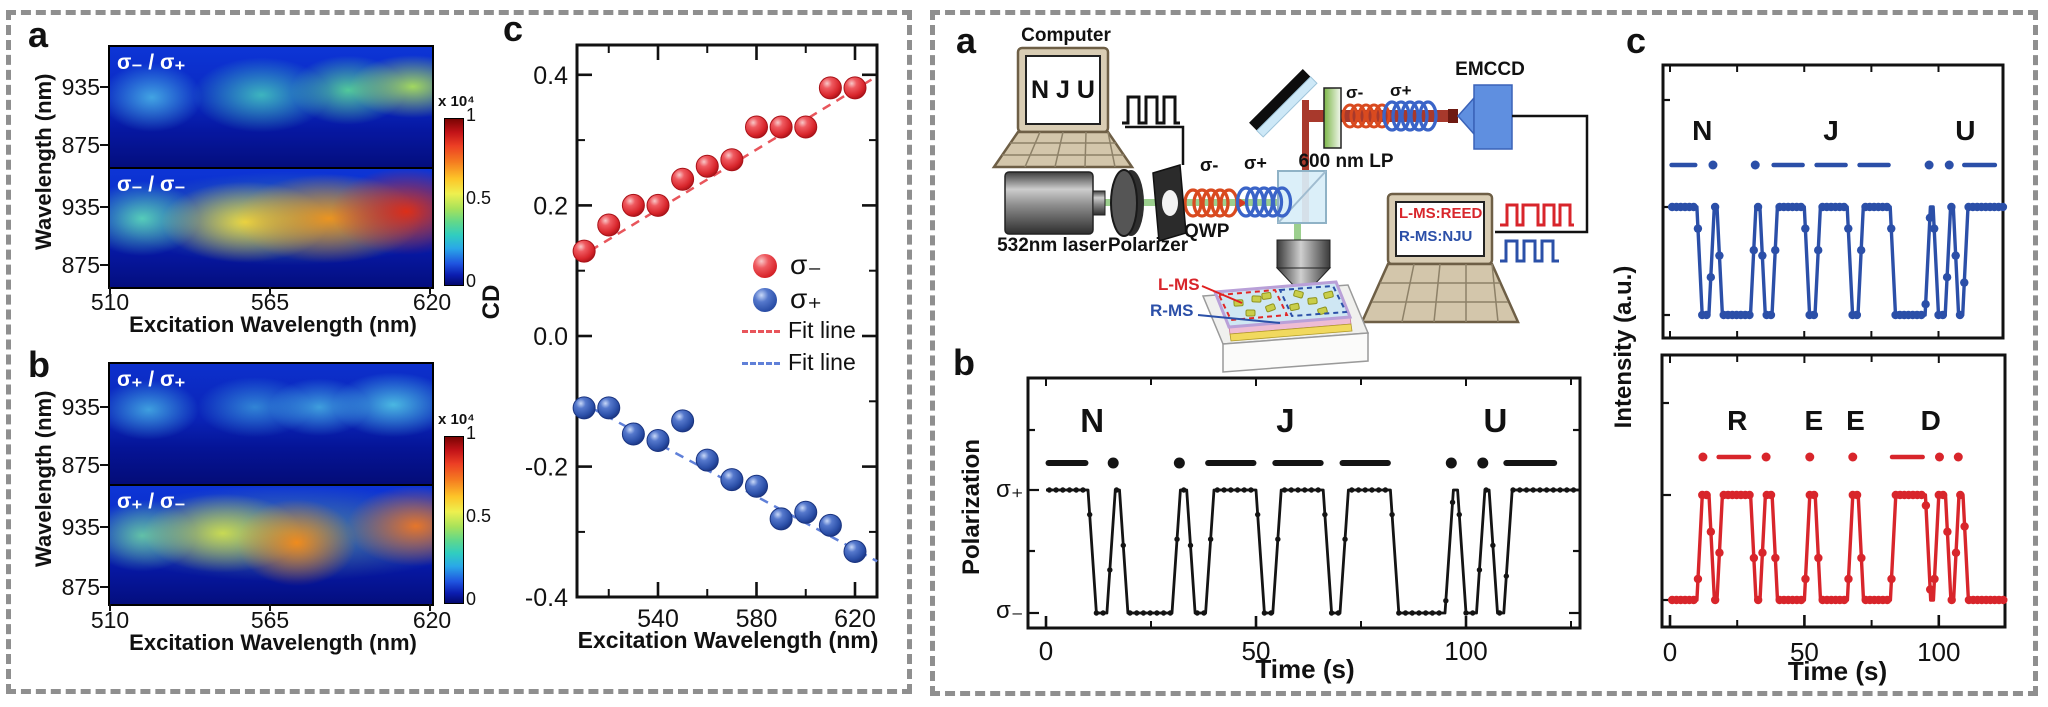 The width and height of the screenshot is (2048, 707). What do you see at coordinates (1211, 203) in the screenshot?
I see `sigma-minus-coil` at bounding box center [1211, 203].